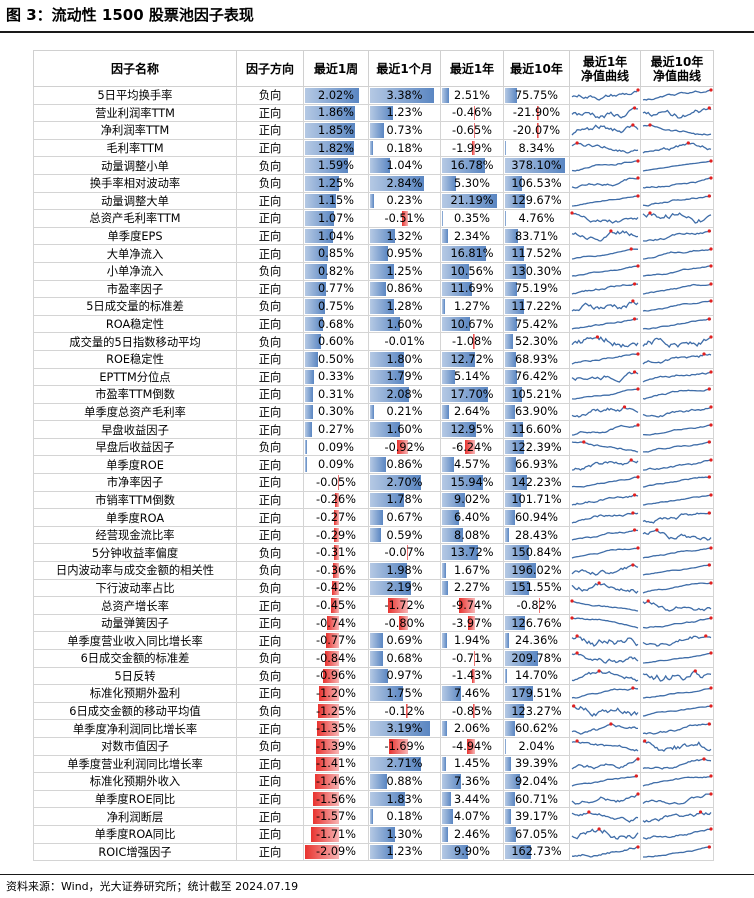  I want to click on return-cell-y10: 122.39%, so click(536, 447).